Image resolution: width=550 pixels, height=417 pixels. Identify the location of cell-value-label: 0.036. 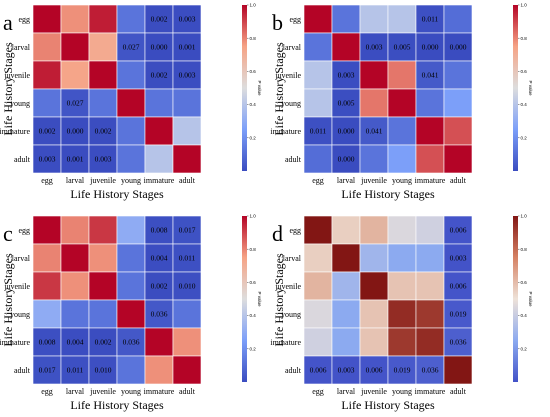
(131, 342).